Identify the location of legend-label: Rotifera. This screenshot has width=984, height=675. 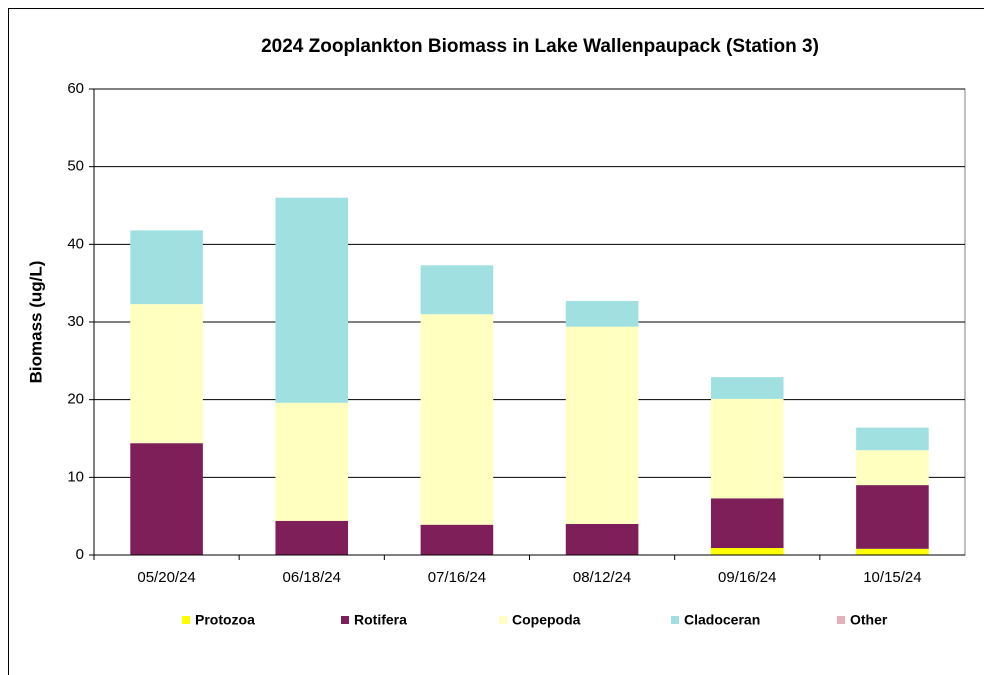
(380, 620).